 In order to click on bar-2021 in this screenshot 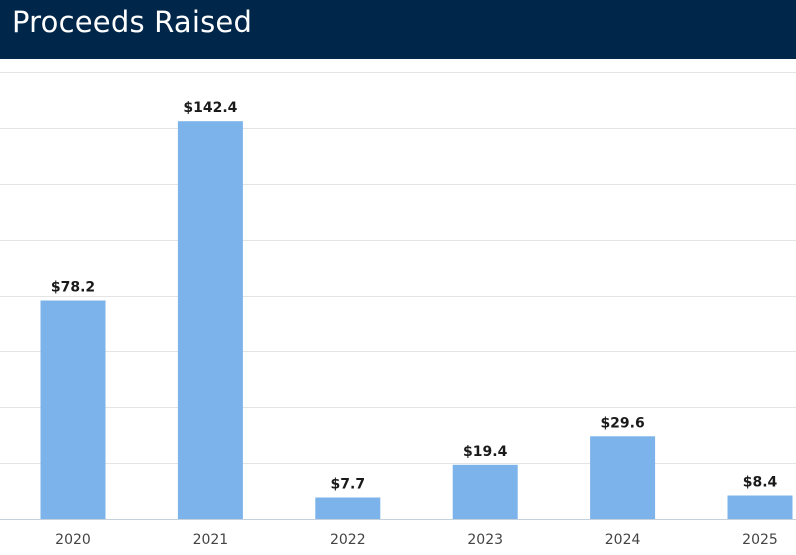, I will do `click(210, 320)`.